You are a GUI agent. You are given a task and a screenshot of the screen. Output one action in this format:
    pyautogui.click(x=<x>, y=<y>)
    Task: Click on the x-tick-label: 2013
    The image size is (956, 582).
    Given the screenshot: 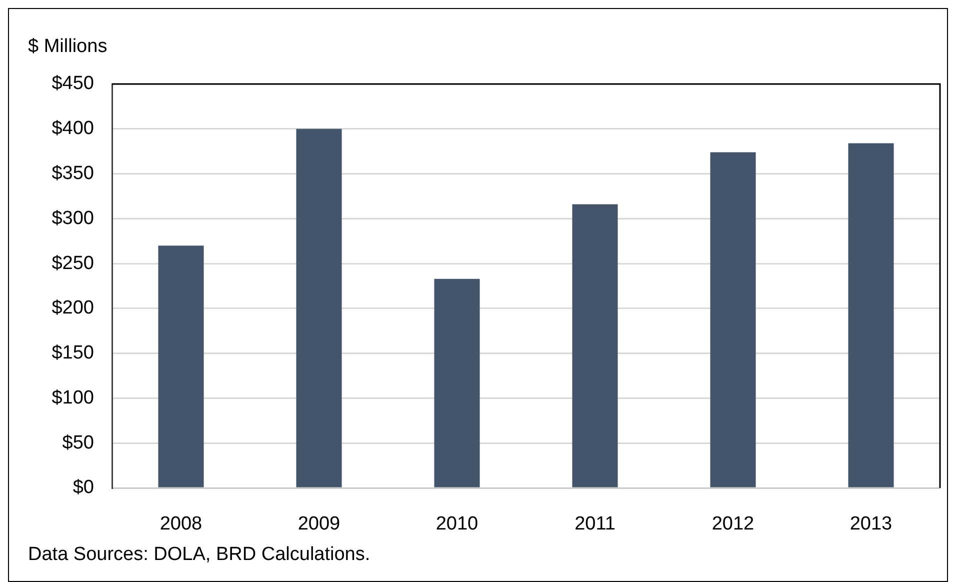 What is the action you would take?
    pyautogui.click(x=871, y=524)
    